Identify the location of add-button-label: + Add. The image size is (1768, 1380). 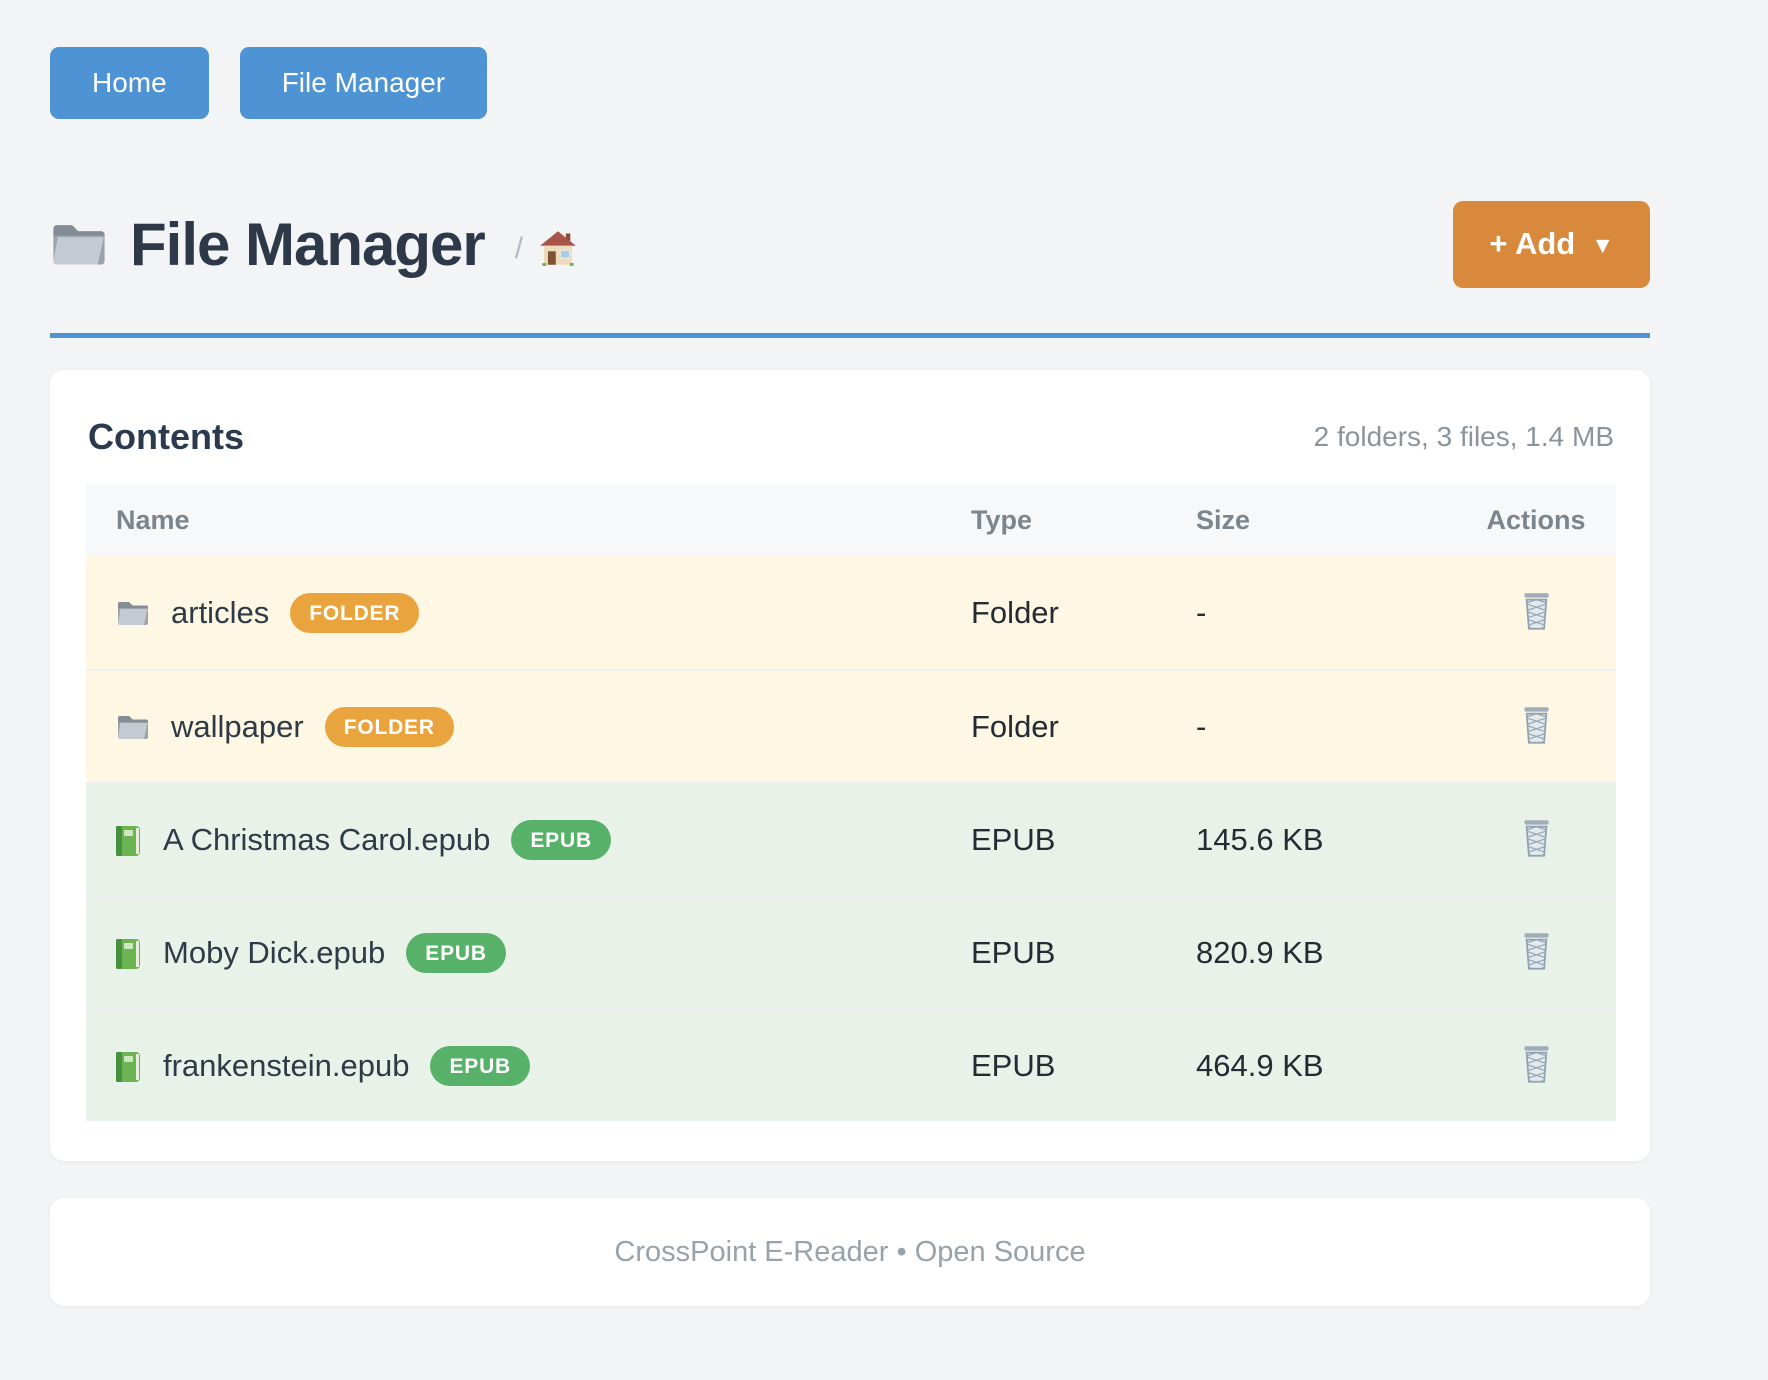
(1532, 243).